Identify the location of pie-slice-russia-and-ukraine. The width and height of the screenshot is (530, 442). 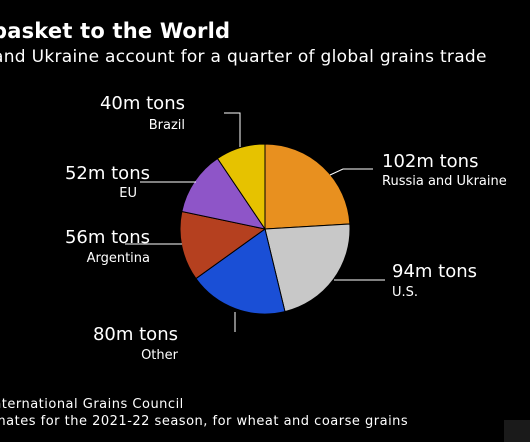
(307, 186).